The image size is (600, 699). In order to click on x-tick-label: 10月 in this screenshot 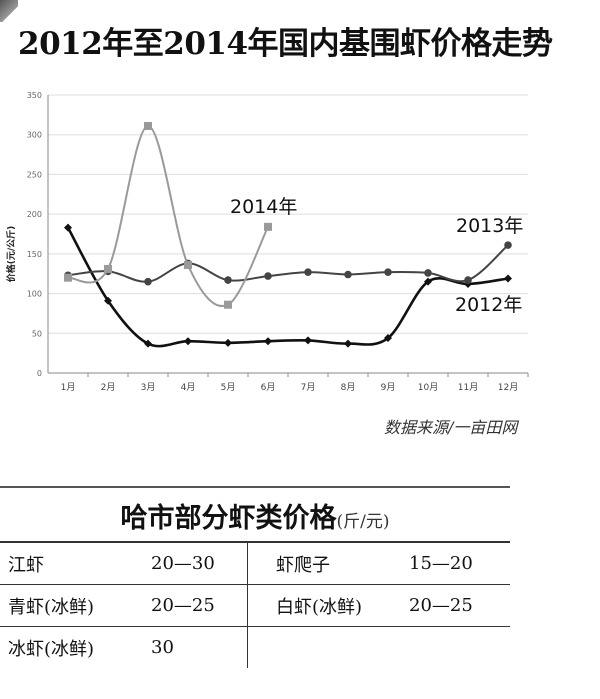, I will do `click(428, 387)`.